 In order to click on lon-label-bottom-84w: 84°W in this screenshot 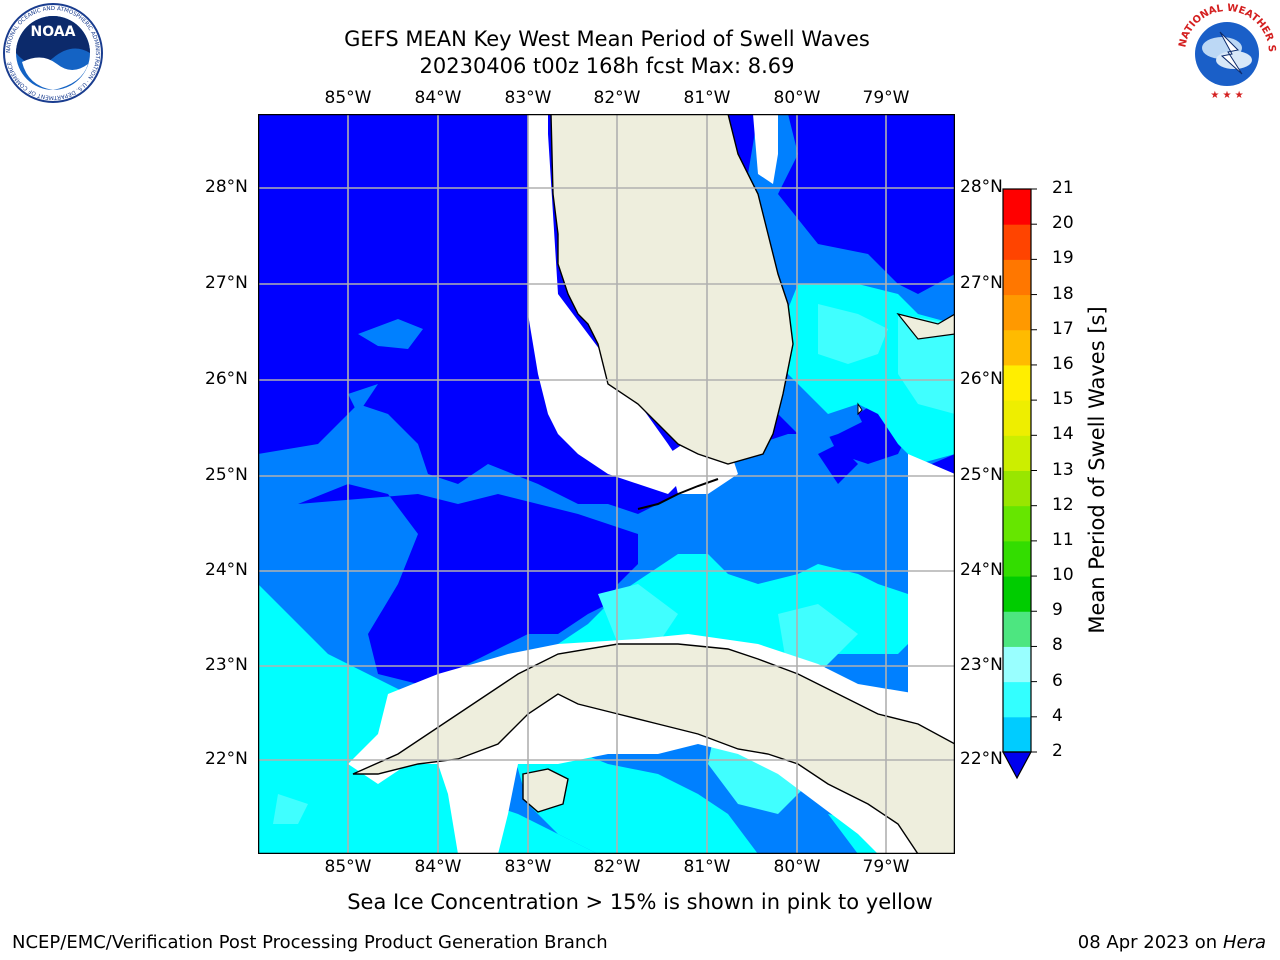, I will do `click(438, 867)`.